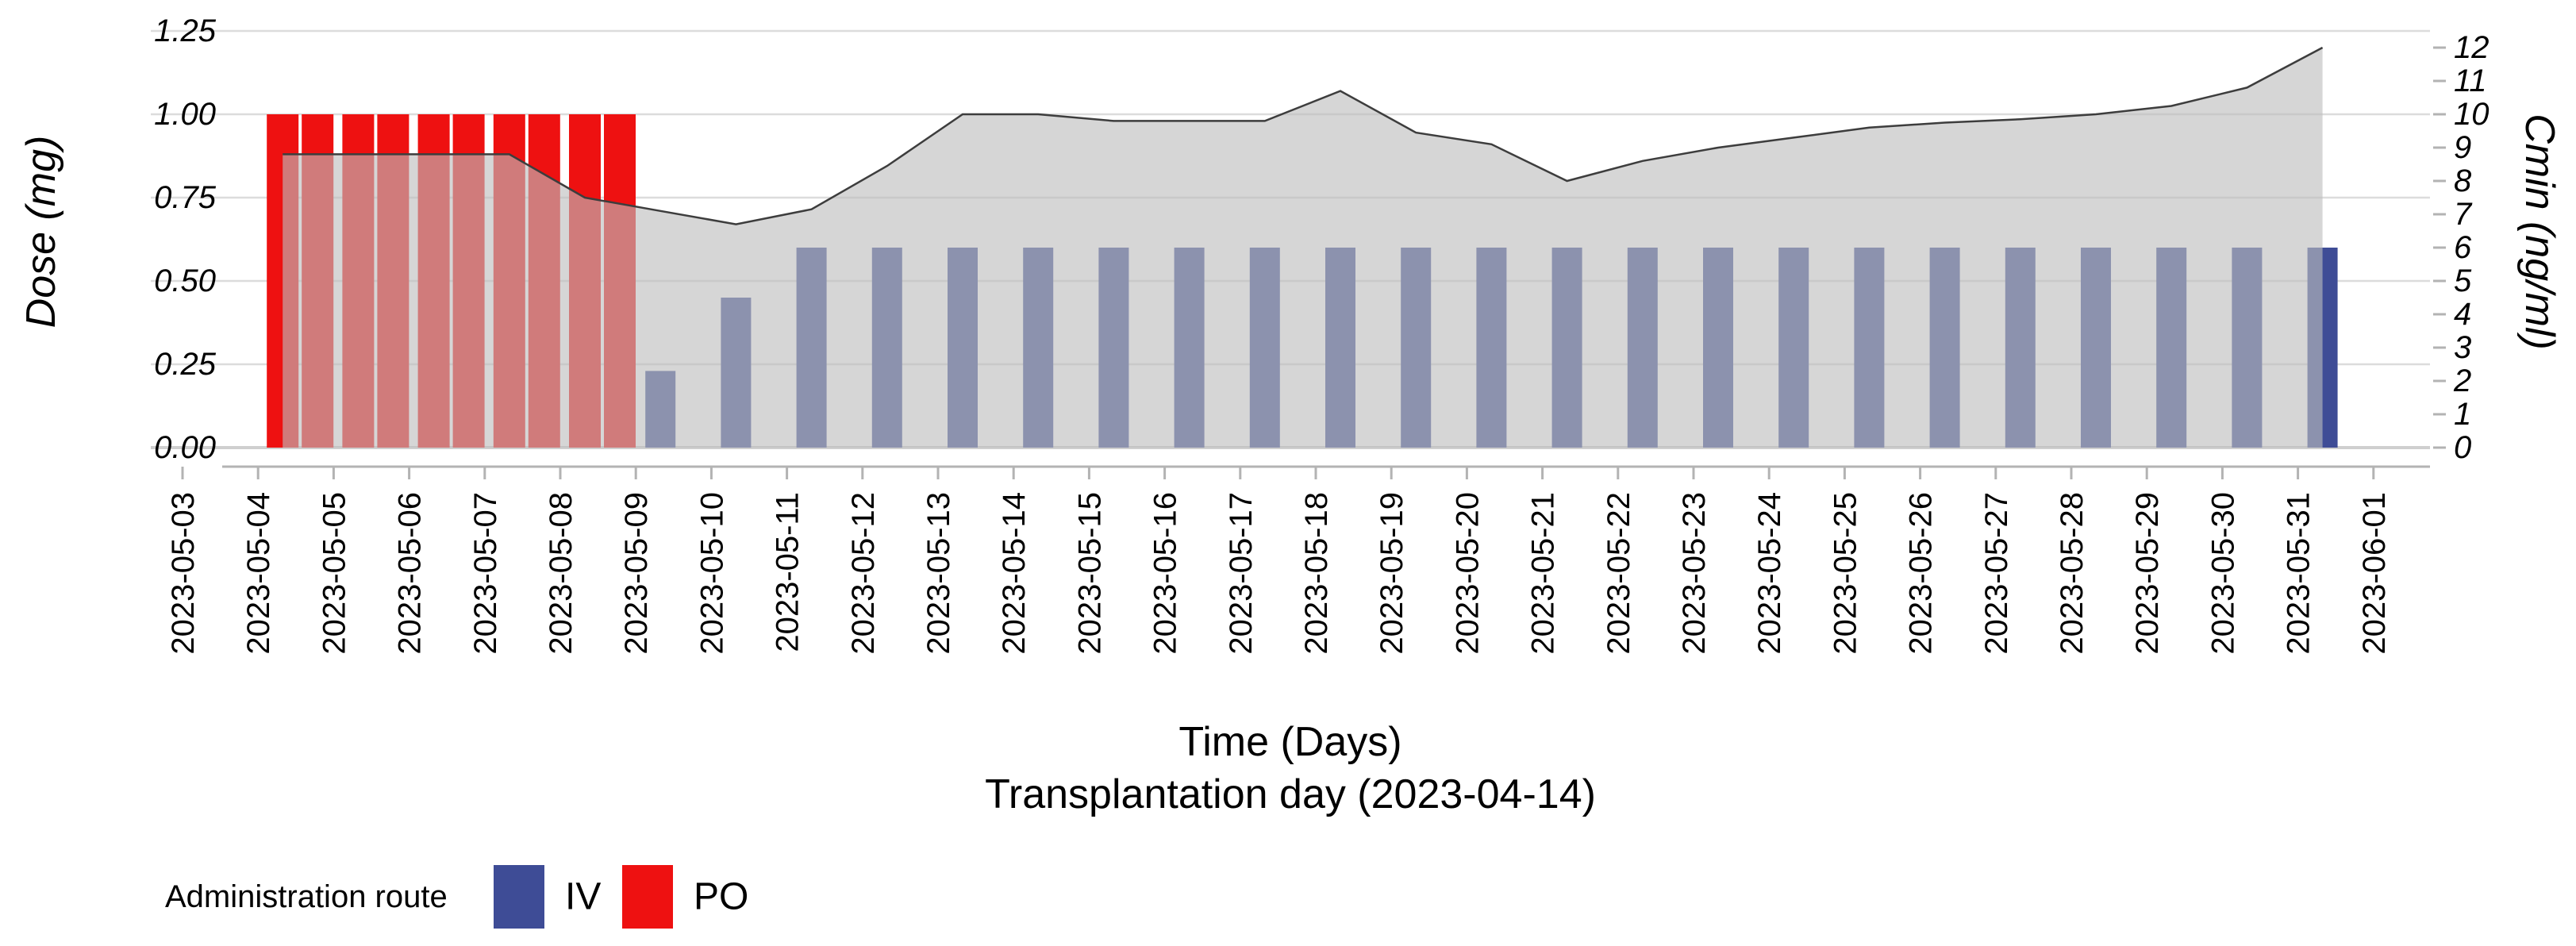 This screenshot has height=946, width=2576. Describe the element at coordinates (1543, 573) in the screenshot. I see `x-tick-label: 2023-05-21` at that location.